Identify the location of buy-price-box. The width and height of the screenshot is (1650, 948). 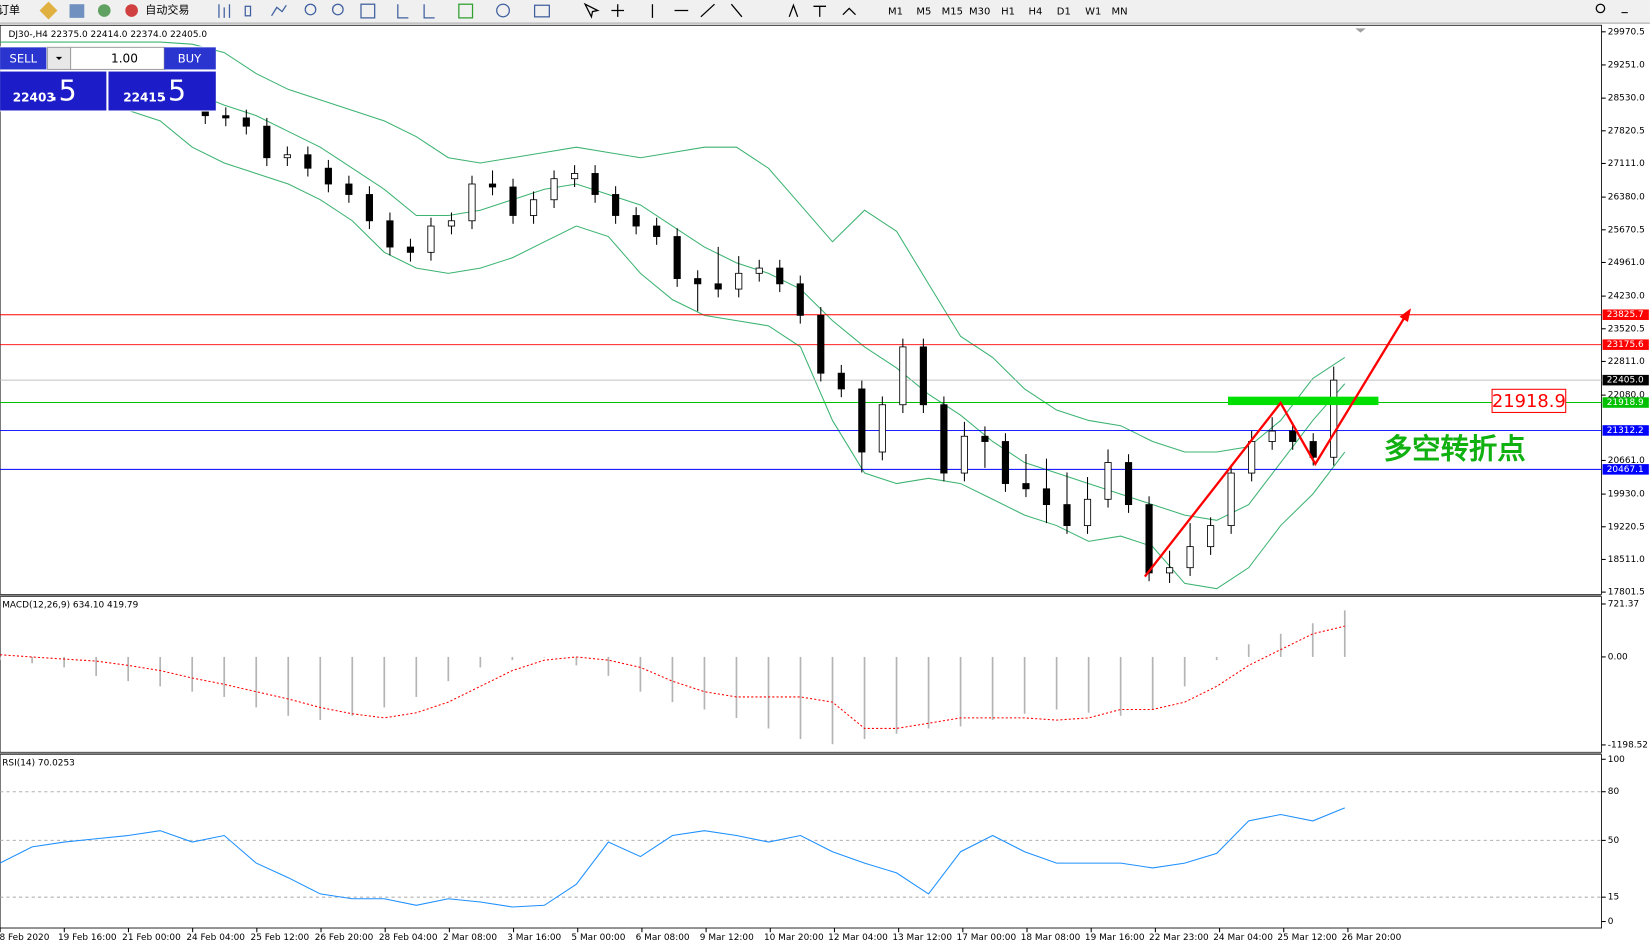
(162, 91).